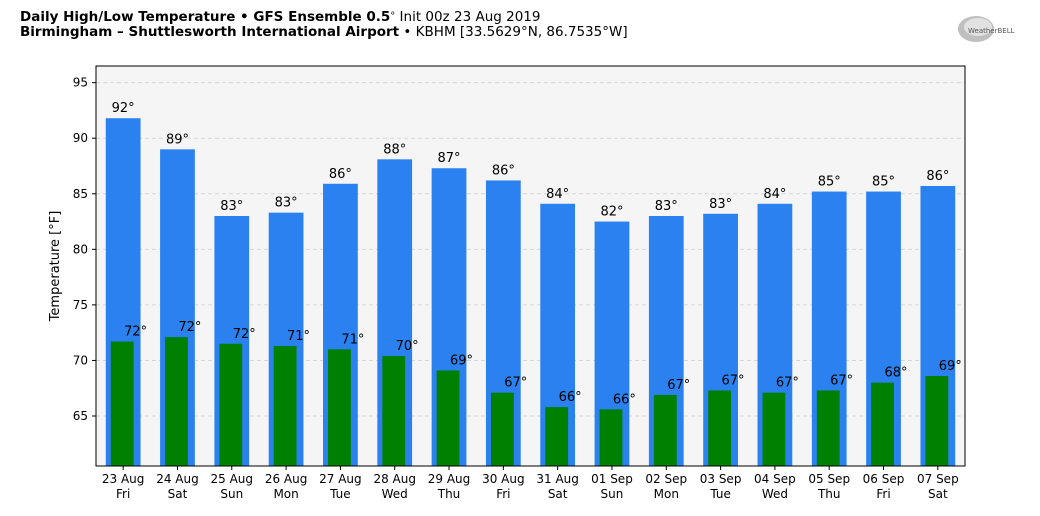 The image size is (1040, 516). What do you see at coordinates (557, 479) in the screenshot?
I see `x-tick-date: 31 Aug` at bounding box center [557, 479].